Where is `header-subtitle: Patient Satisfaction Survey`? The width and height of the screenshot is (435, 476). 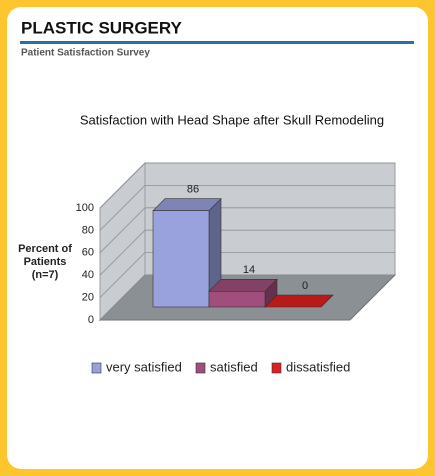
header-subtitle: Patient Satisfaction Survey is located at coordinates (85, 53).